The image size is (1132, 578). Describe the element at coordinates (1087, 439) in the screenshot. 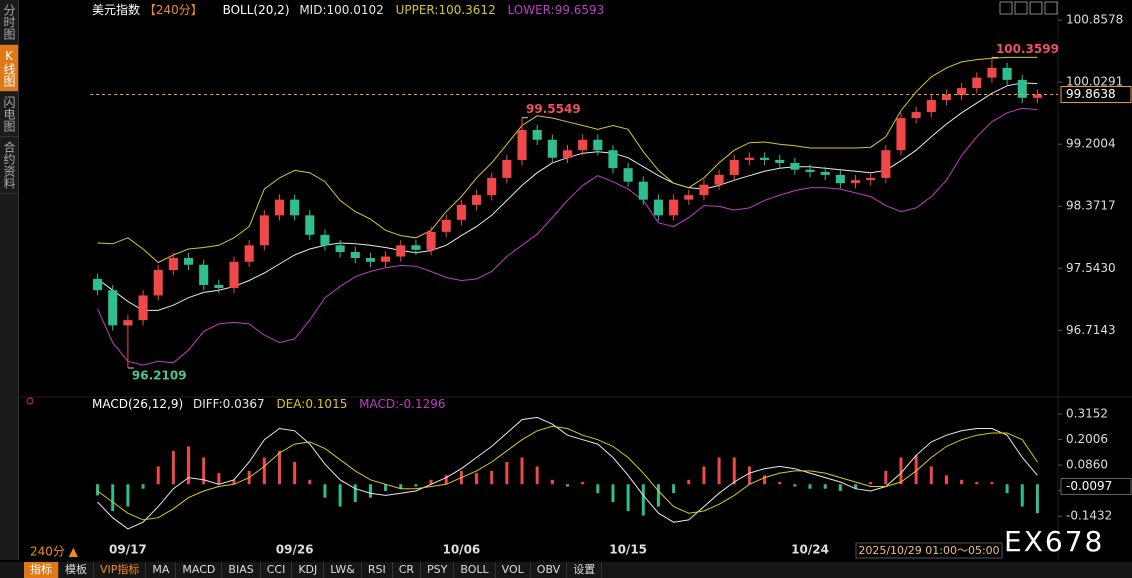

I see `y-tick-label: 0.2006` at that location.